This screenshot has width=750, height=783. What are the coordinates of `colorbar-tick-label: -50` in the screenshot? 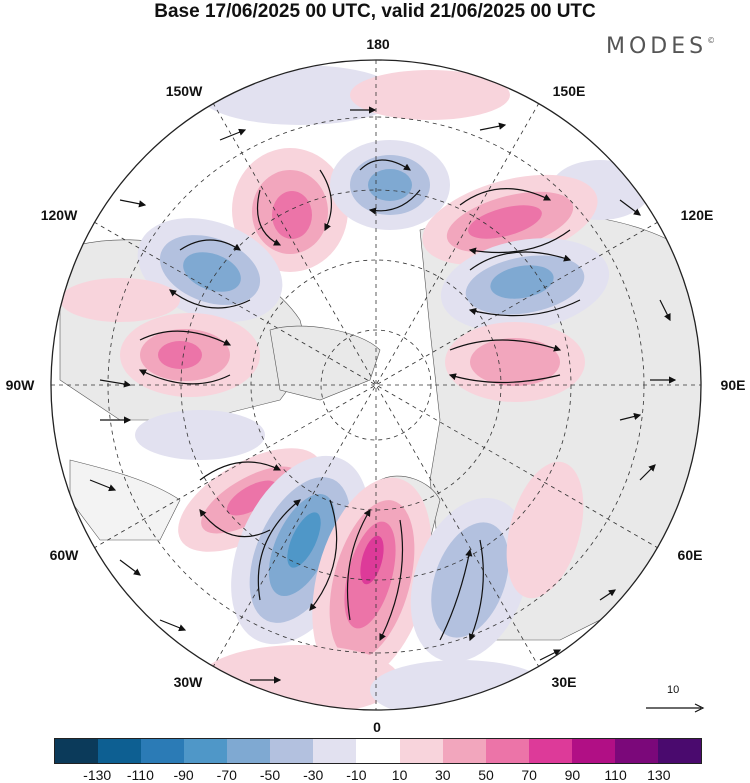 It's located at (270, 775).